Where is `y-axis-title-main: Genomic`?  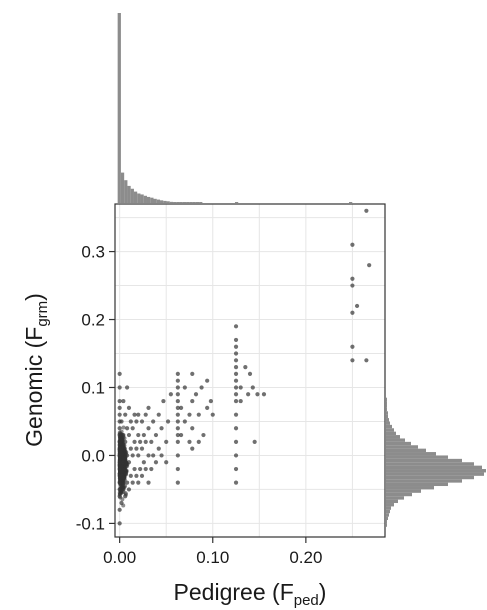
y-axis-title-main: Genomic is located at coordinates (34, 397).